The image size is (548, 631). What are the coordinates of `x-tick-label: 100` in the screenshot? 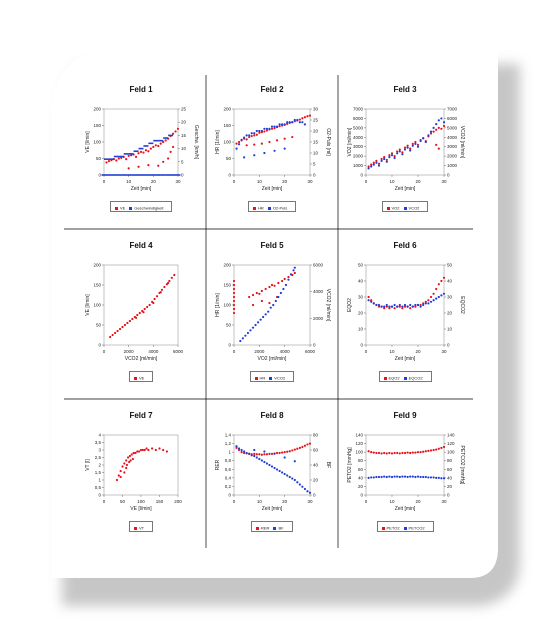 It's located at (141, 501).